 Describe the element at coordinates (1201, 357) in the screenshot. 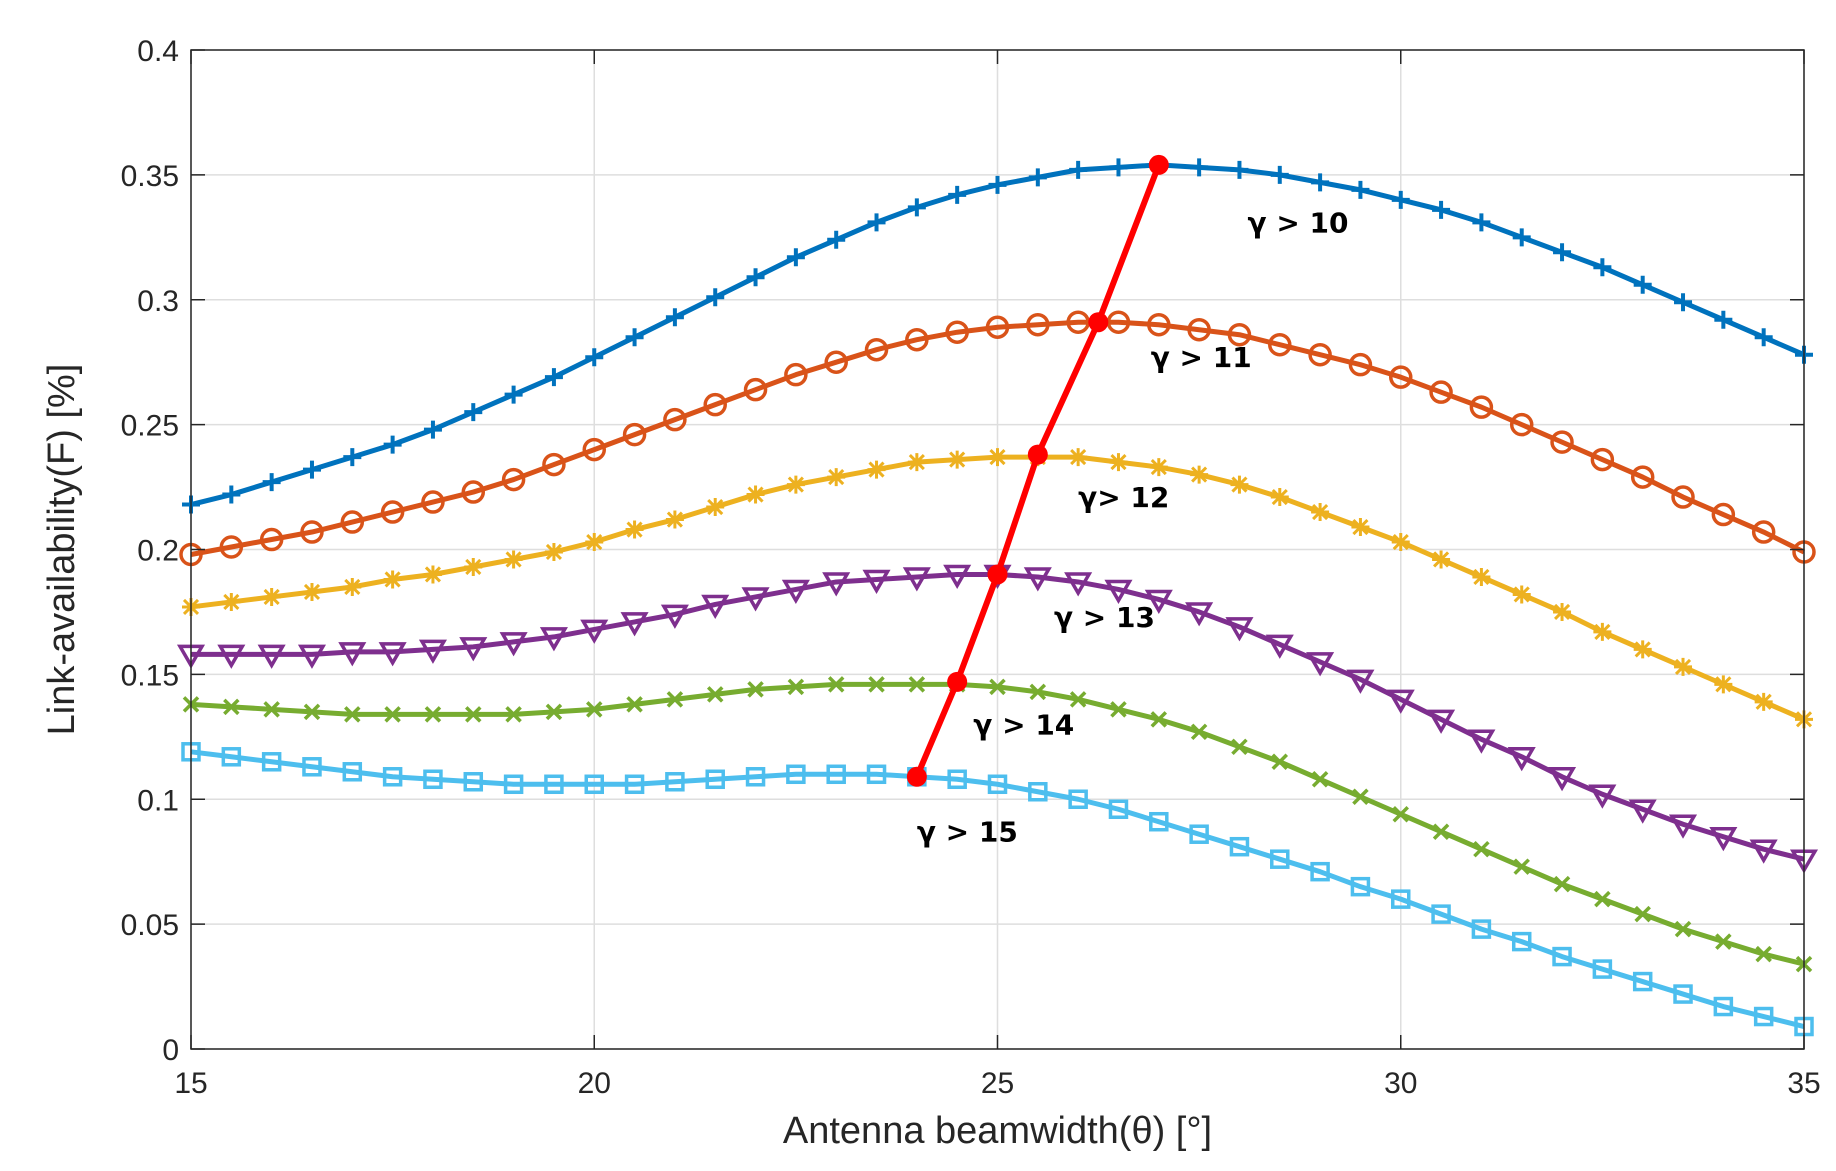

I see `series-annotation: γ > 11` at that location.